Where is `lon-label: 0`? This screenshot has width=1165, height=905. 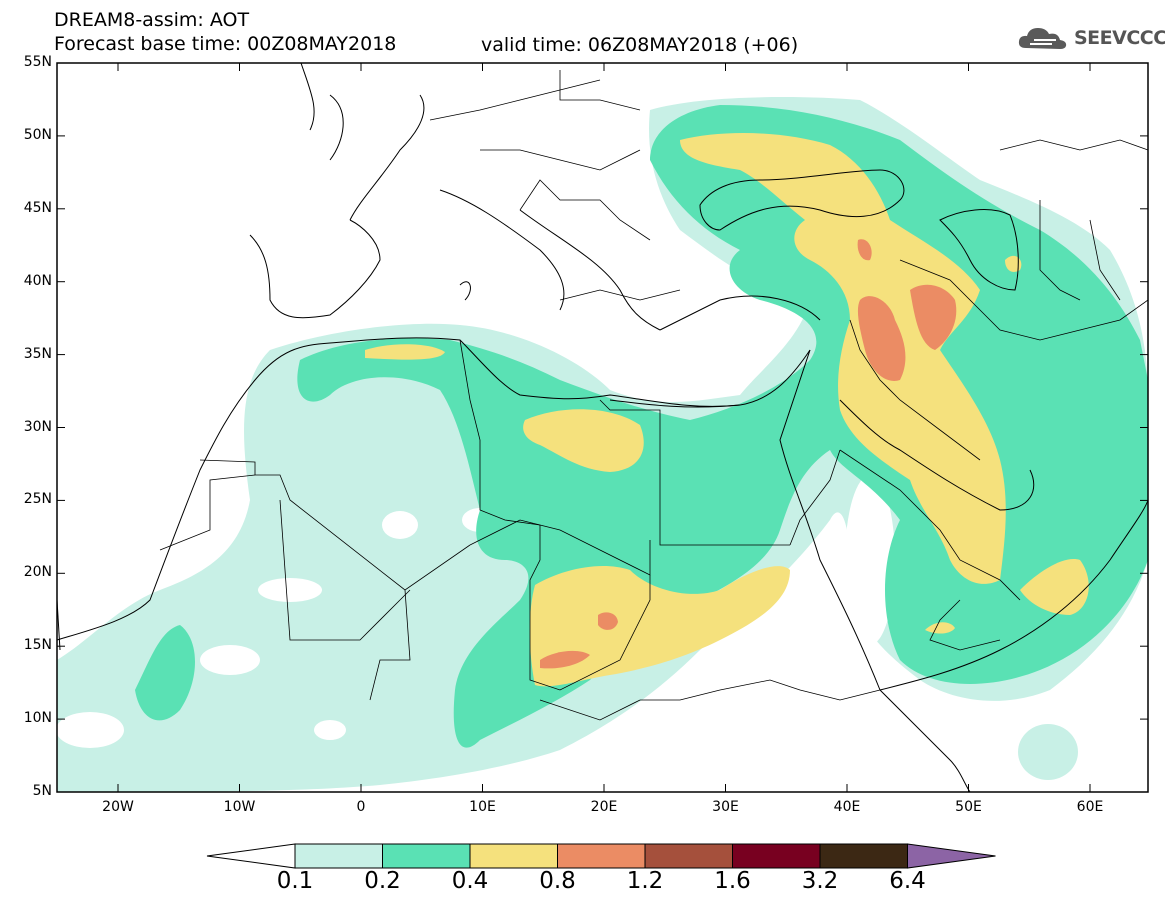 lon-label: 0 is located at coordinates (361, 807).